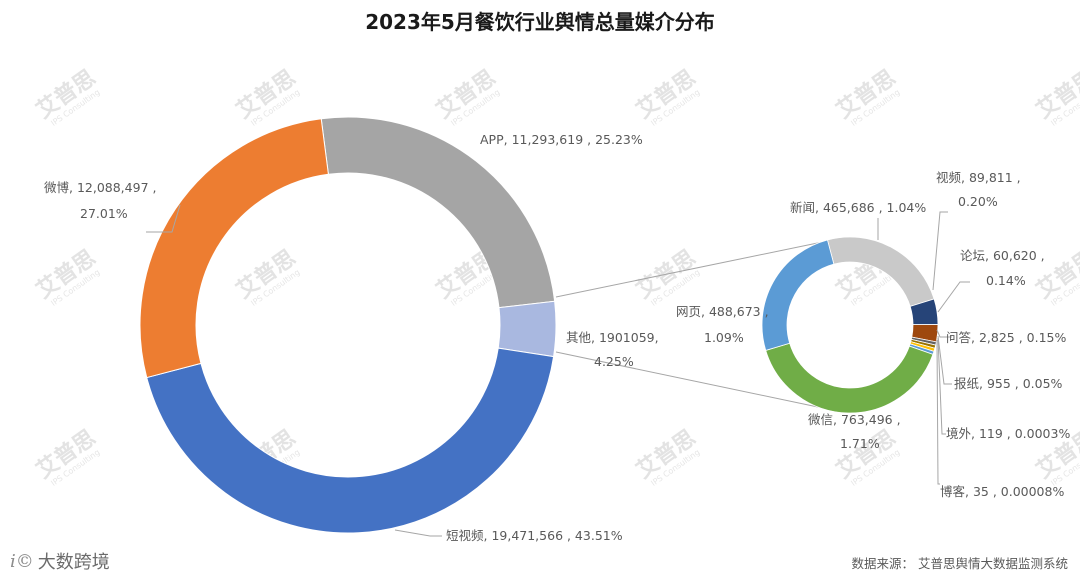 This screenshot has height=582, width=1080. Describe the element at coordinates (938, 412) in the screenshot. I see `leader-boke` at that location.